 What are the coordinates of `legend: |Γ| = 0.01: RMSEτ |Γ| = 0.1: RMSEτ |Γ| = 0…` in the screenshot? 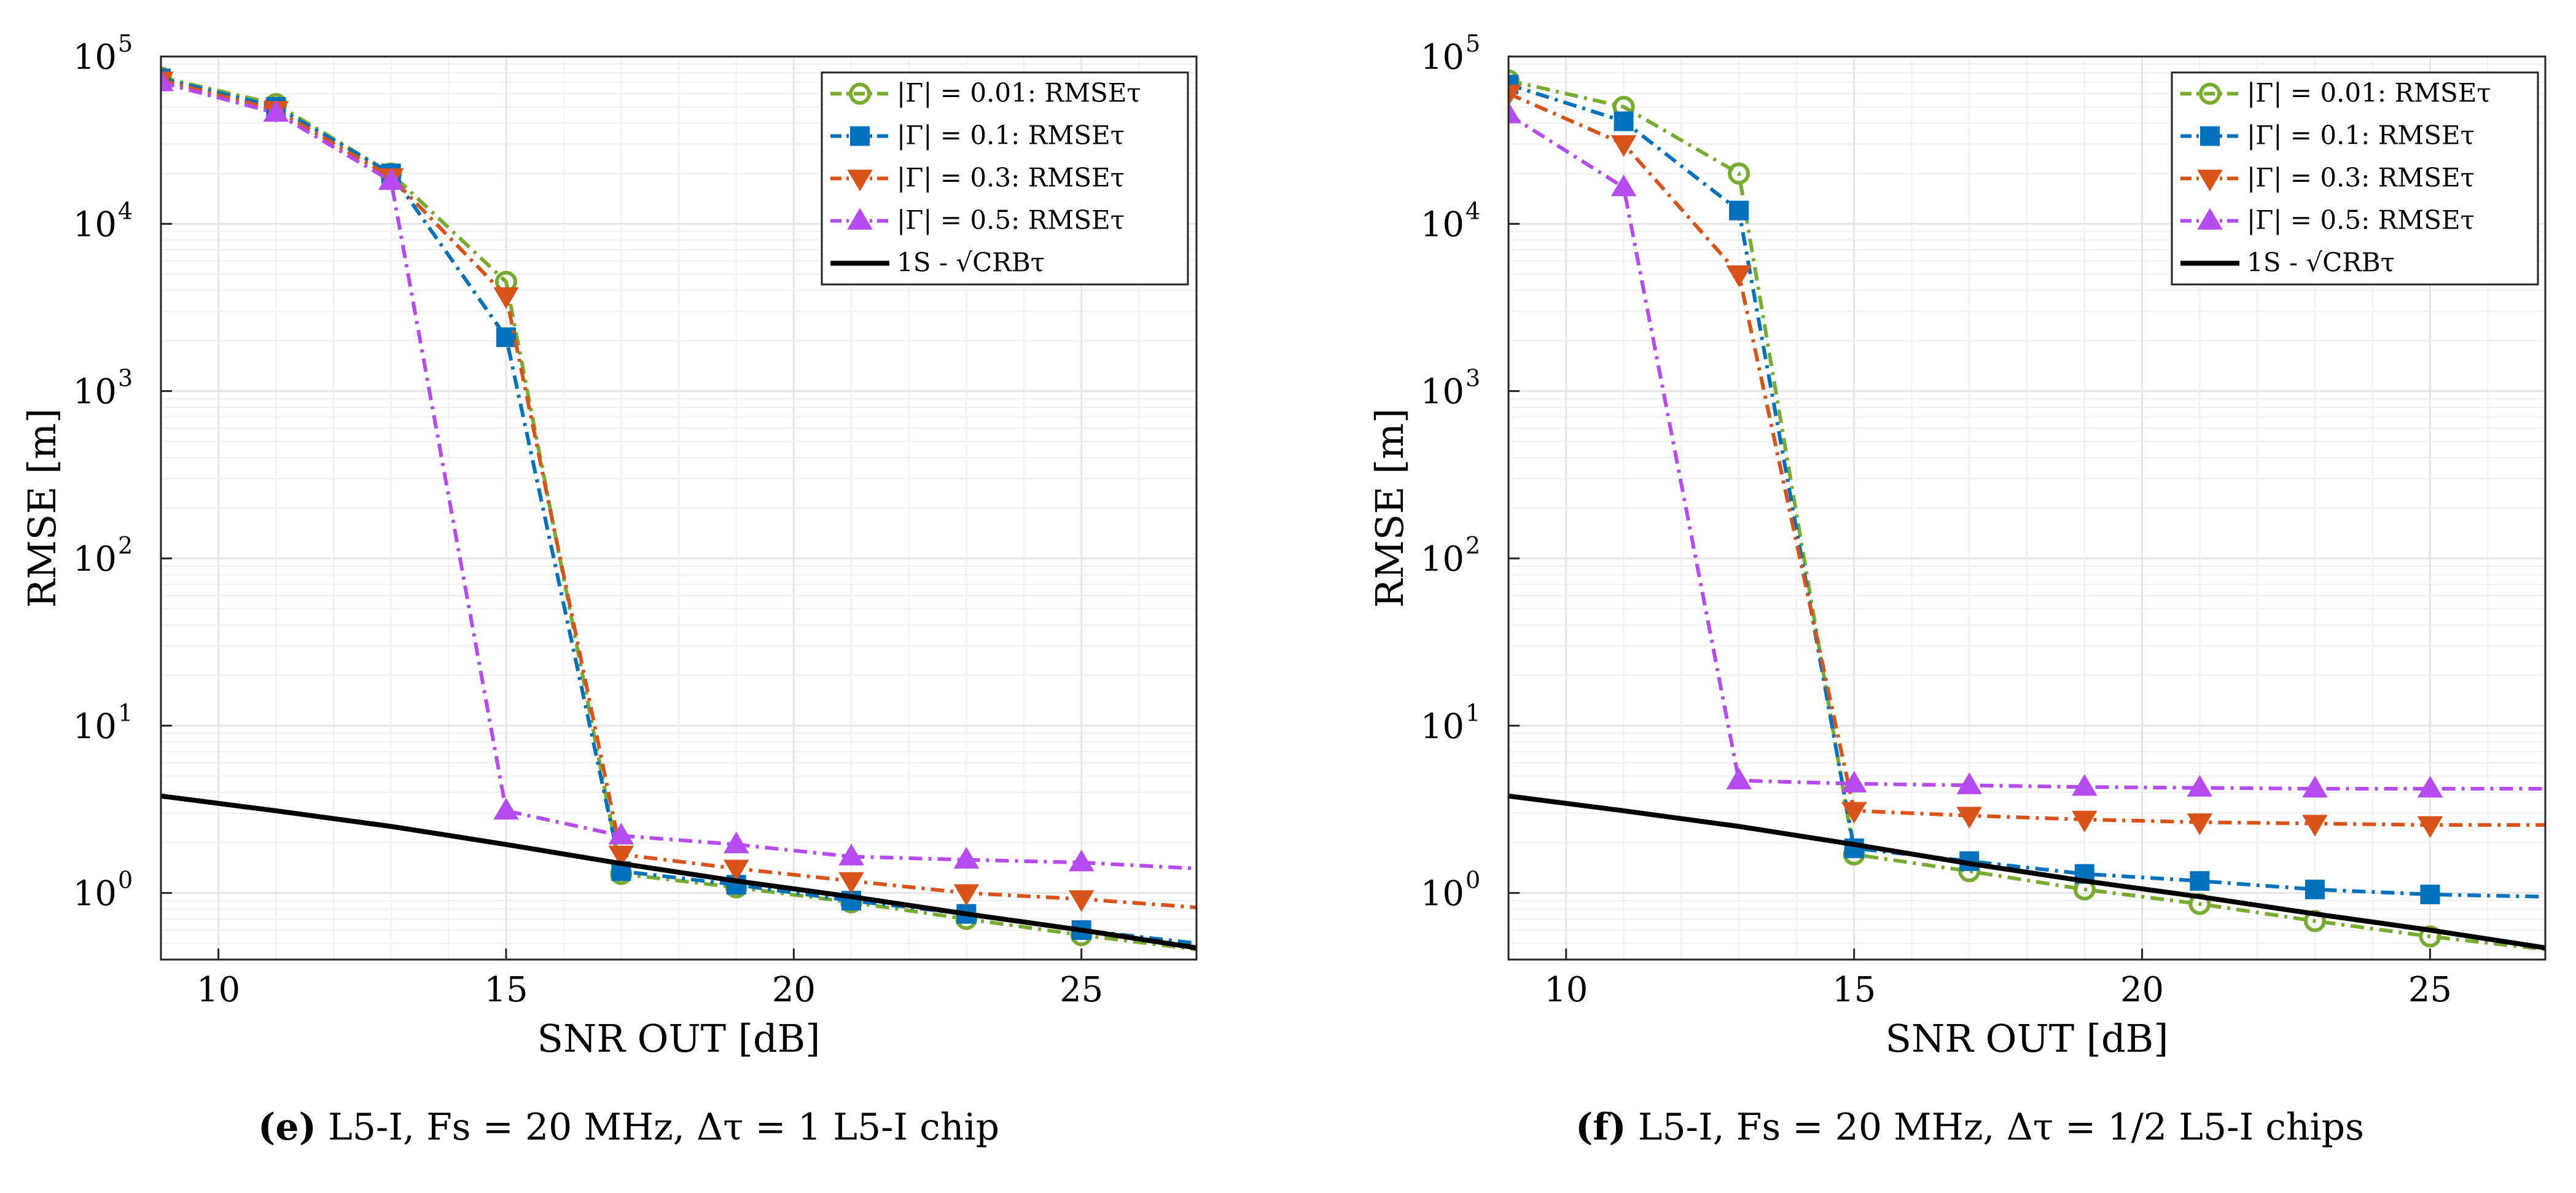 It's located at (1005, 178).